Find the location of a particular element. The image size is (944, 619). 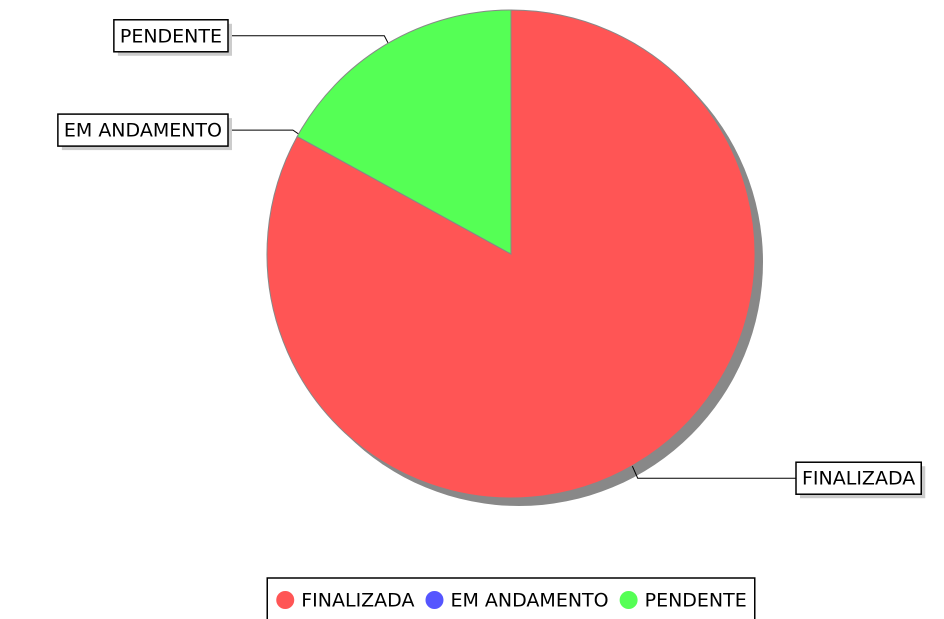

legend-label: PENDENTE is located at coordinates (696, 601).